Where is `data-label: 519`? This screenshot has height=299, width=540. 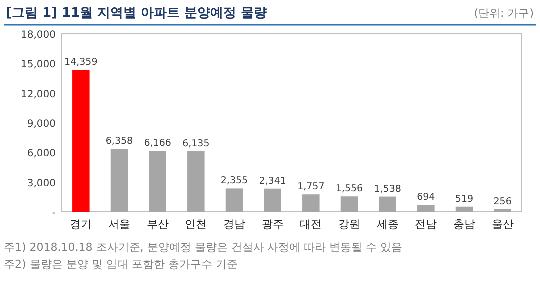 data-label: 519 is located at coordinates (464, 199).